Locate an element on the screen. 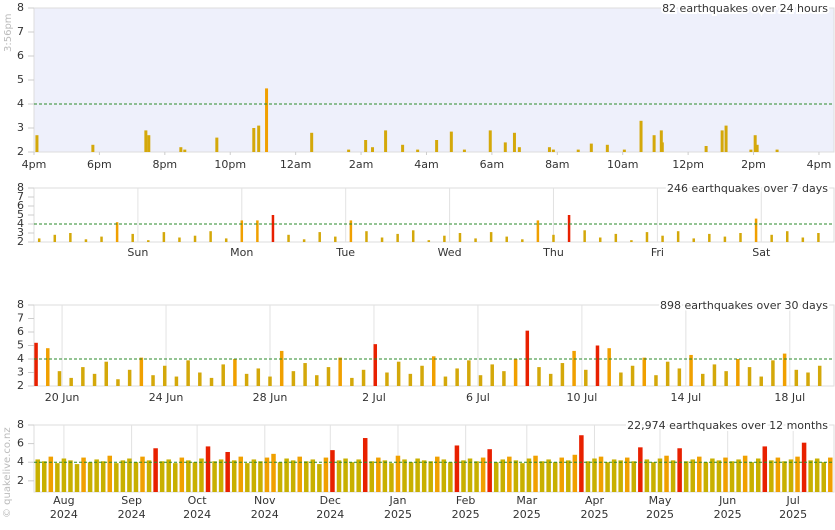  x-tick-label: 12pm is located at coordinates (688, 164).